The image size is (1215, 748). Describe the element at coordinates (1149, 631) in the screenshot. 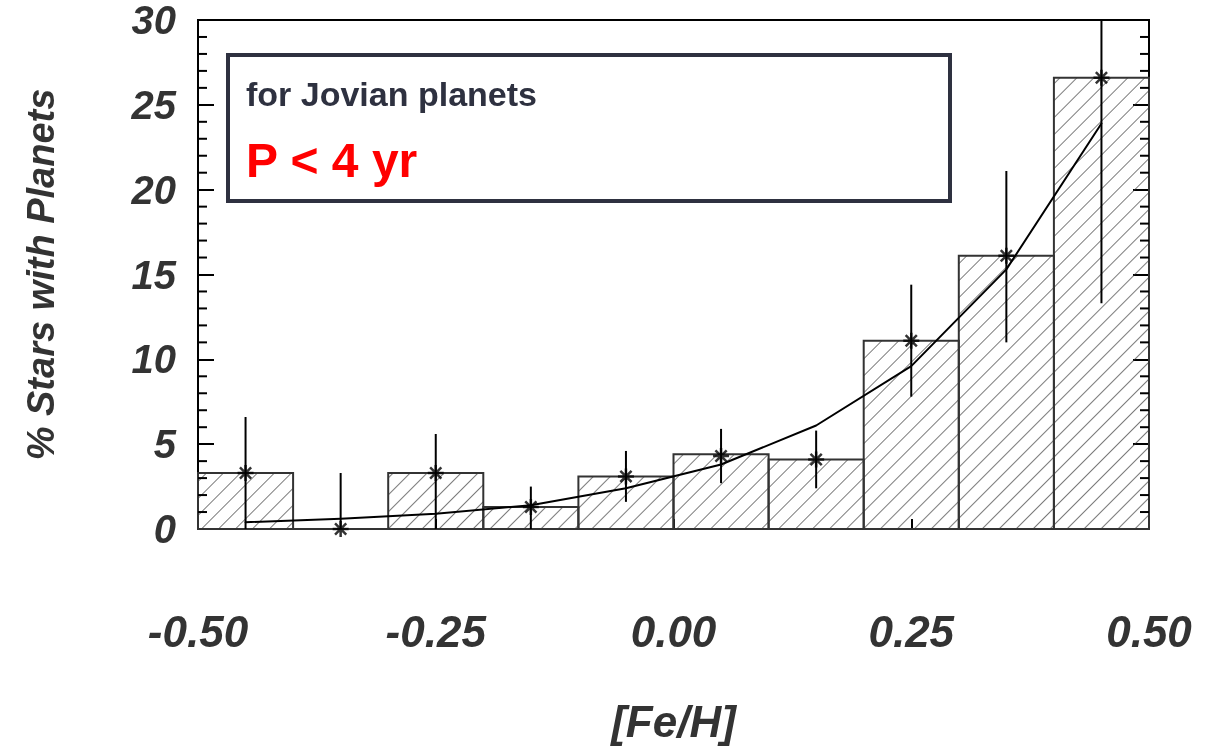

I see `x-tick-label: 0.50` at that location.